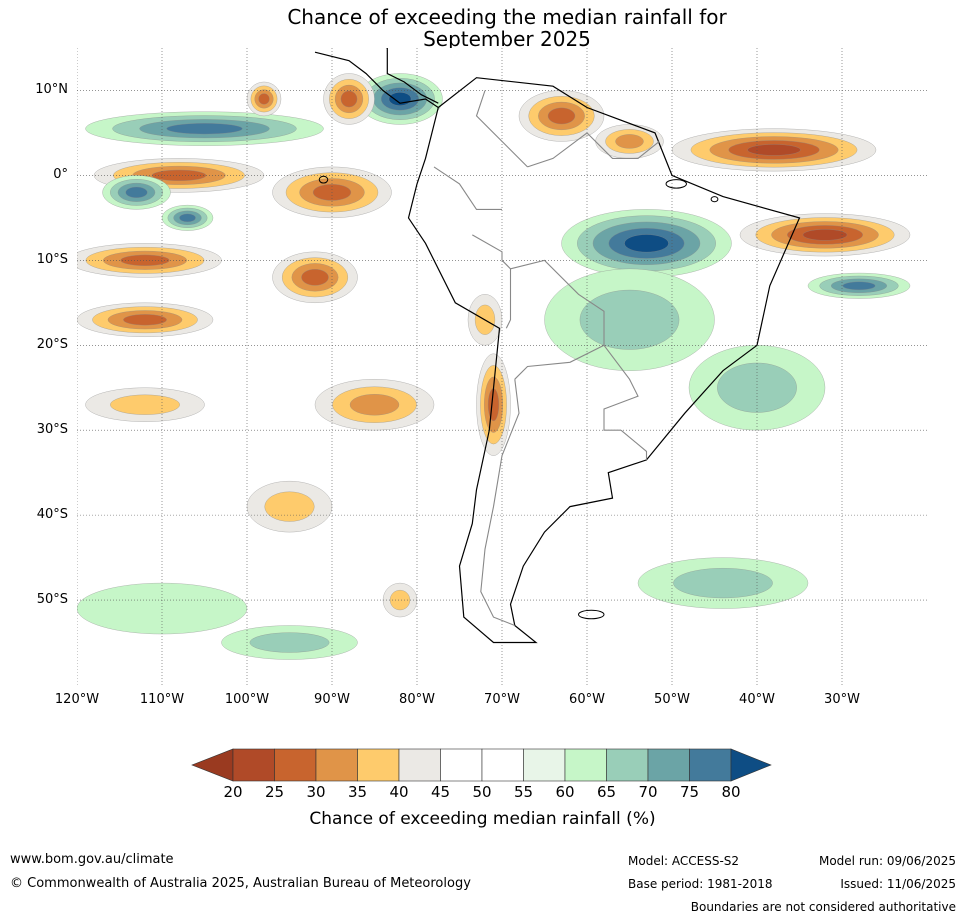  What do you see at coordinates (60, 175) in the screenshot?
I see `latitude-label: 0°` at bounding box center [60, 175].